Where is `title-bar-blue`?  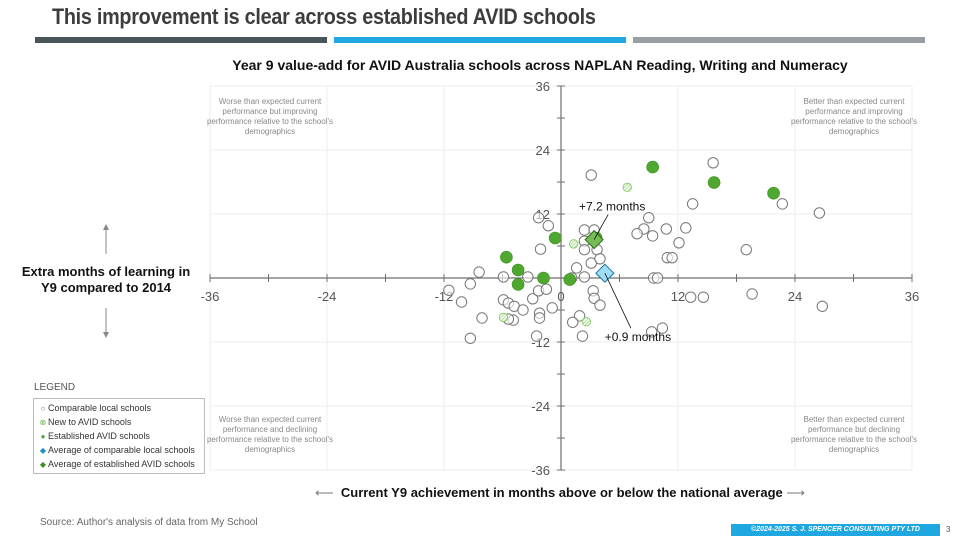
title-bar-blue is located at coordinates (480, 40).